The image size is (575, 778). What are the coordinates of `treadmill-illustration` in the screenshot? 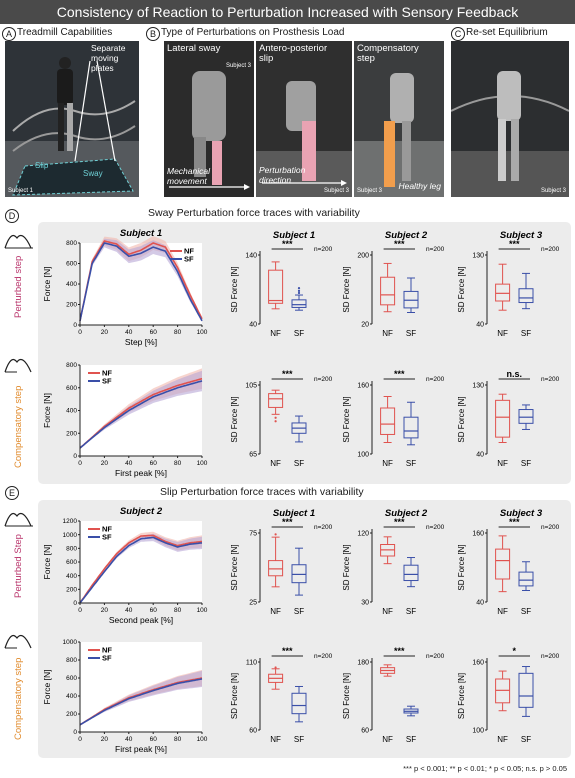 It's located at (72, 119).